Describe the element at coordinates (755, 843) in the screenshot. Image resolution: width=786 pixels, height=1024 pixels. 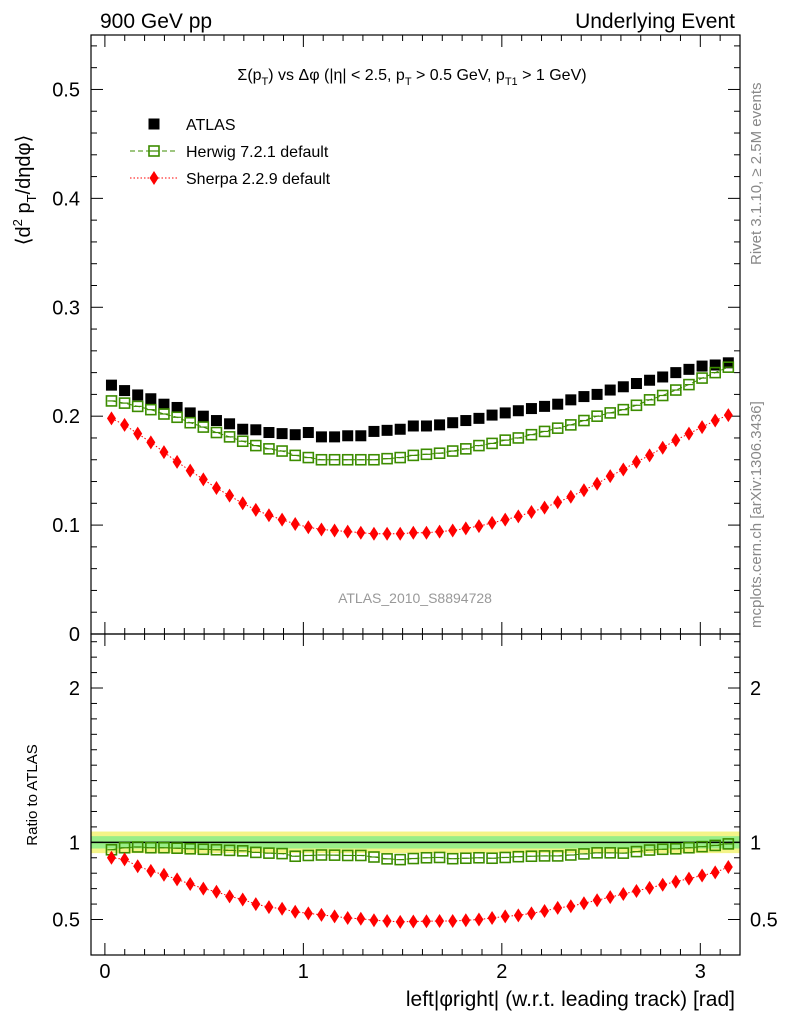
I see `y-tick-label-right: 1` at that location.